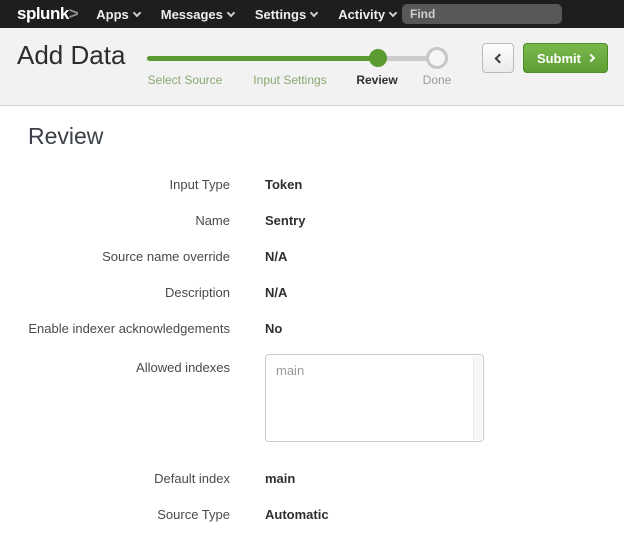  Describe the element at coordinates (297, 514) in the screenshot. I see `field-value: Automatic` at that location.